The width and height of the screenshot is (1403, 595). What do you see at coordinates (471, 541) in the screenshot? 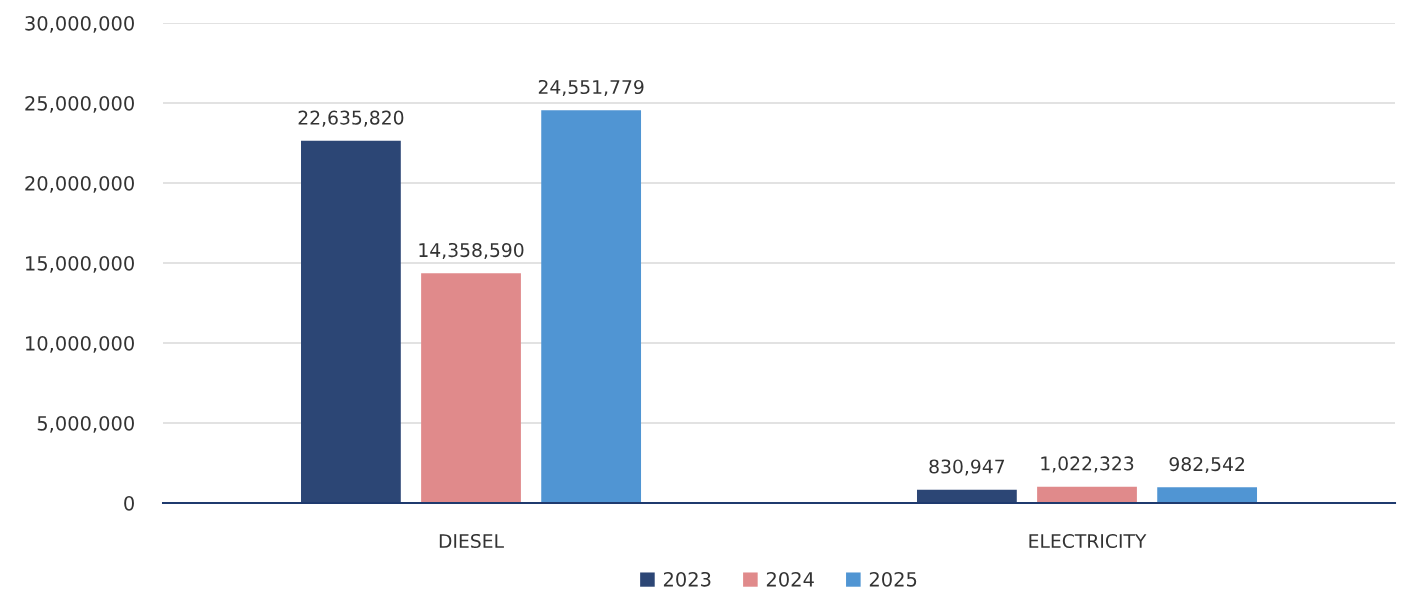
I see `x-tick-label: DIESEL` at bounding box center [471, 541].